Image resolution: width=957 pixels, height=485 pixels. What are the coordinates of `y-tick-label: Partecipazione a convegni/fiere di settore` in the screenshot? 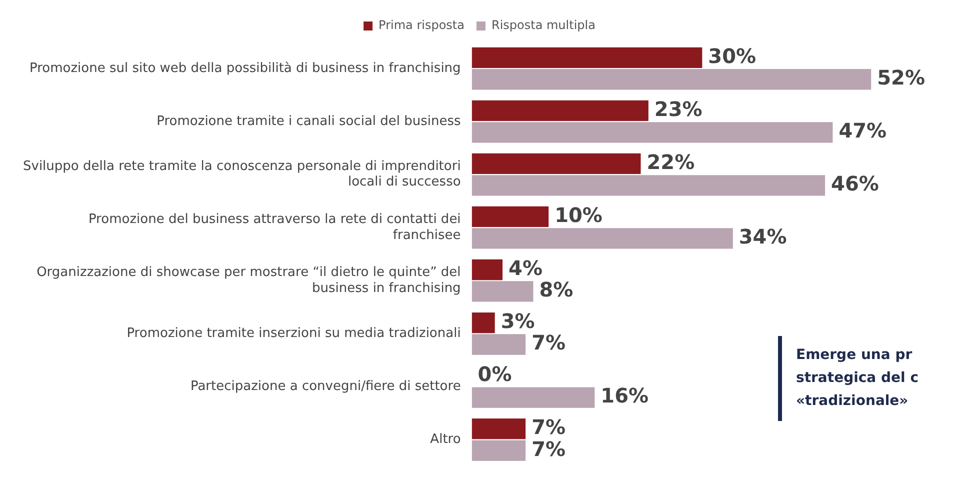 It's located at (325, 386).